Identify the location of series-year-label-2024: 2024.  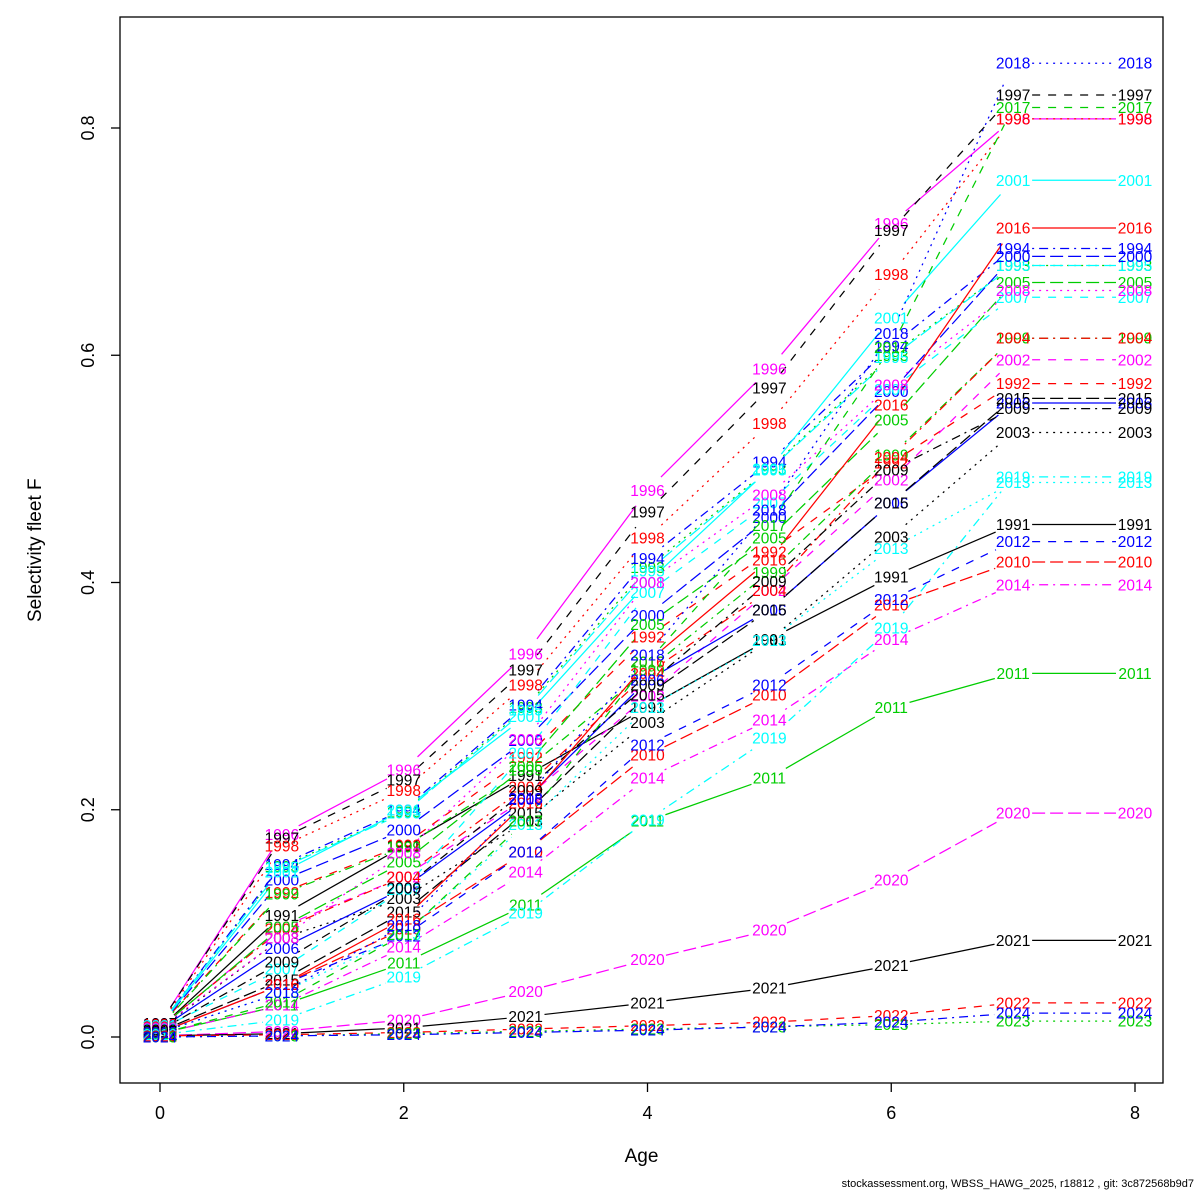
(647, 1031).